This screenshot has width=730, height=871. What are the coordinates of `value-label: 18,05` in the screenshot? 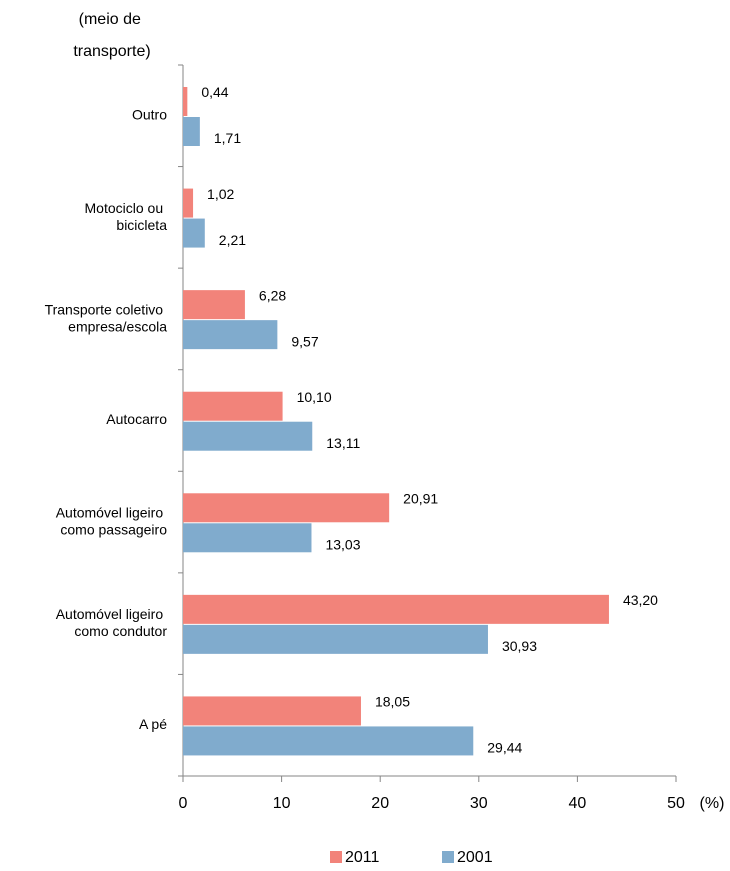 It's located at (392, 702).